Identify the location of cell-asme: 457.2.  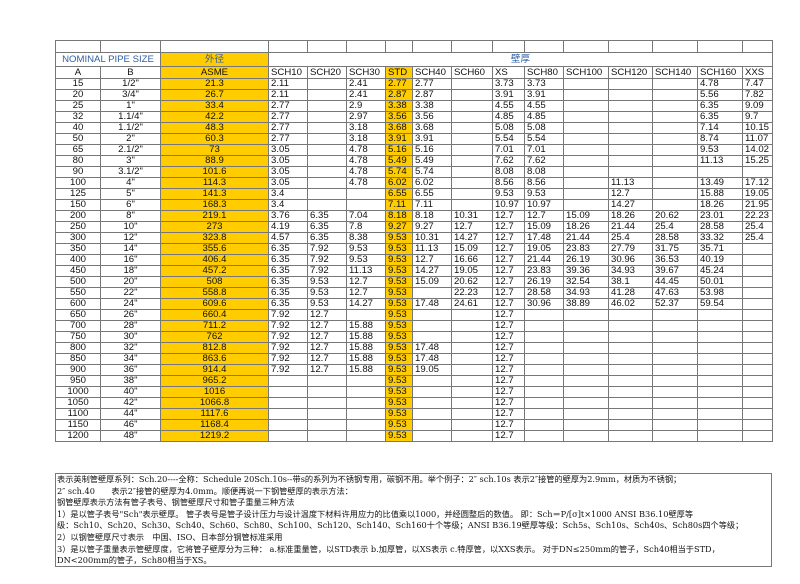
(214, 271).